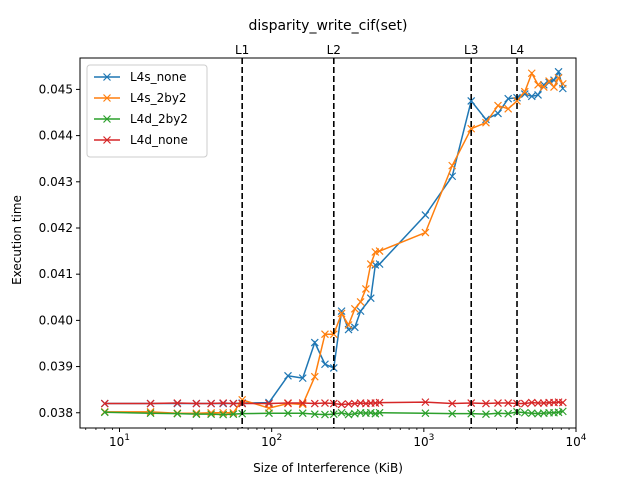 This screenshot has height=480, width=640. Describe the element at coordinates (56, 89) in the screenshot. I see `y-tick-label: 0.045` at that location.